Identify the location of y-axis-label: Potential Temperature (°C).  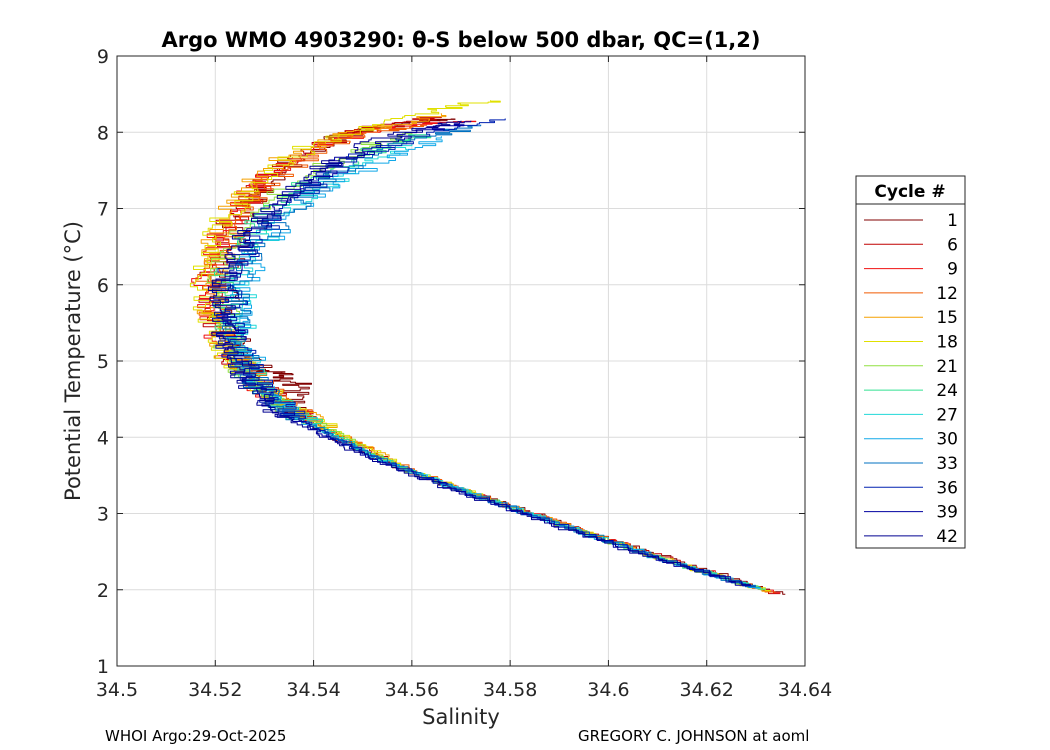
(73, 361).